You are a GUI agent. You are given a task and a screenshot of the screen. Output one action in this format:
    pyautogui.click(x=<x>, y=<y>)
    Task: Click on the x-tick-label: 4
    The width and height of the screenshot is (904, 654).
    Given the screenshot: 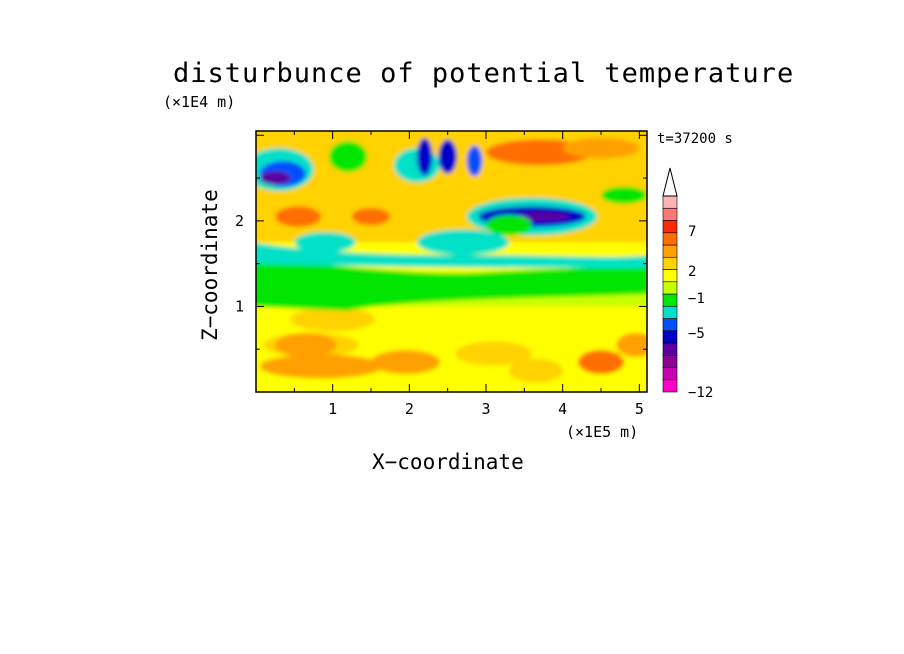 What is the action you would take?
    pyautogui.click(x=562, y=409)
    